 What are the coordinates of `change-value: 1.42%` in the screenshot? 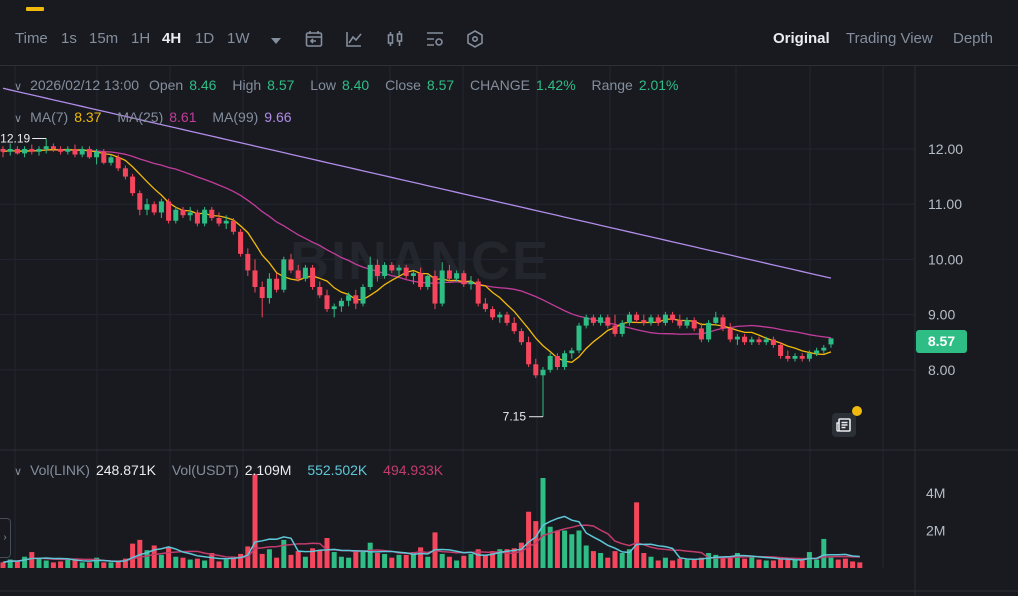 It's located at (555, 85).